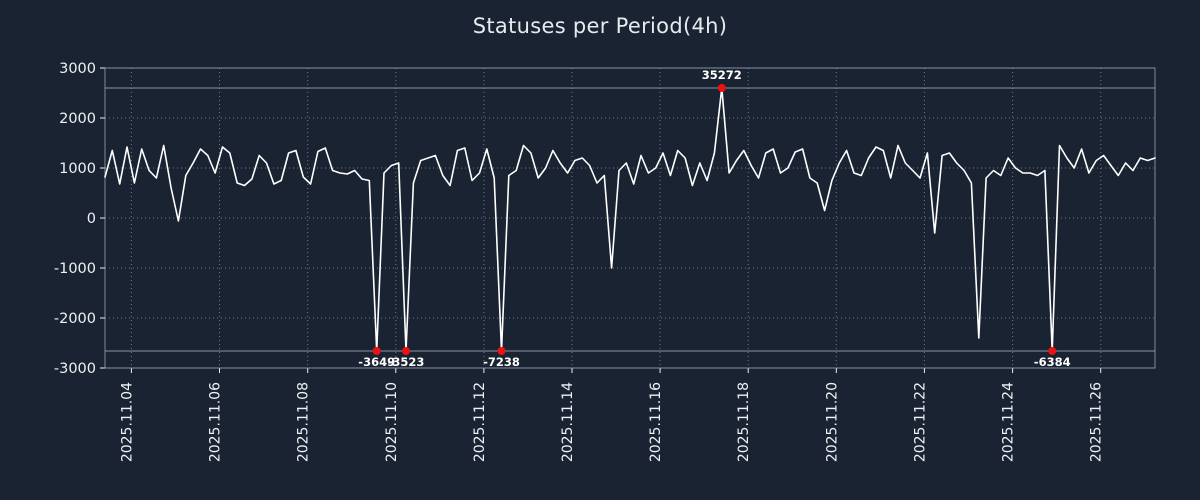  I want to click on x-tick-label: 2025.11.12, so click(480, 422).